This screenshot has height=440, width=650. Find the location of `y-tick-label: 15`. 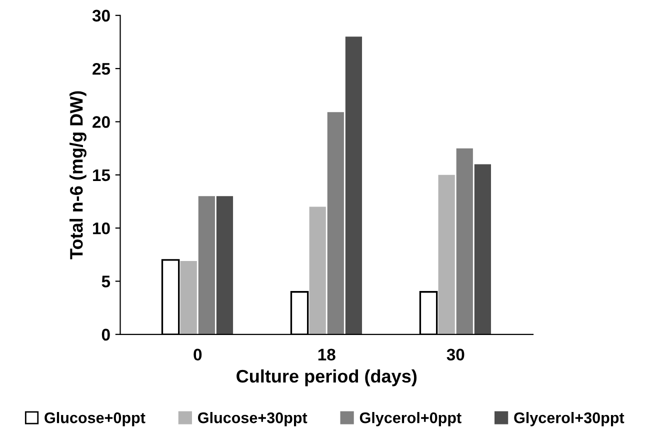

y-tick-label: 15 is located at coordinates (101, 175).